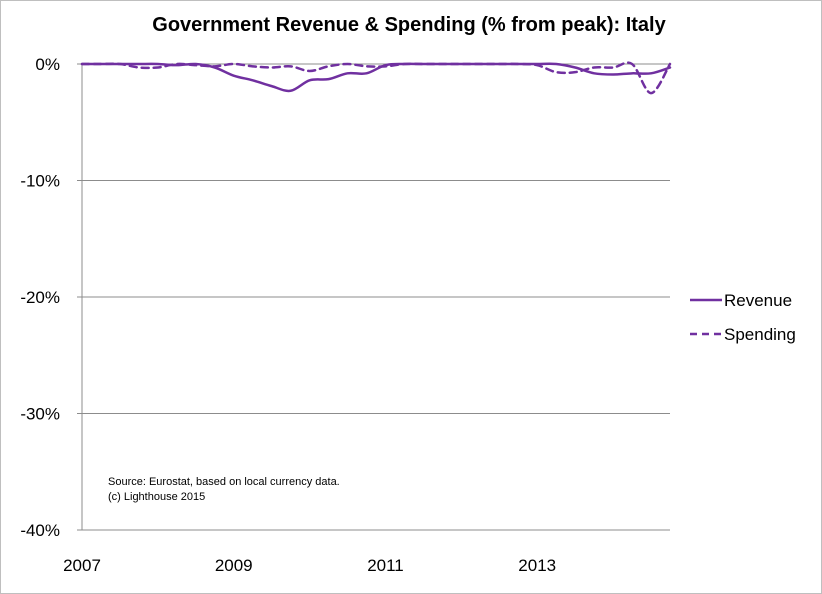 Image resolution: width=822 pixels, height=594 pixels. Describe the element at coordinates (234, 565) in the screenshot. I see `x-tick-label: 2009` at that location.